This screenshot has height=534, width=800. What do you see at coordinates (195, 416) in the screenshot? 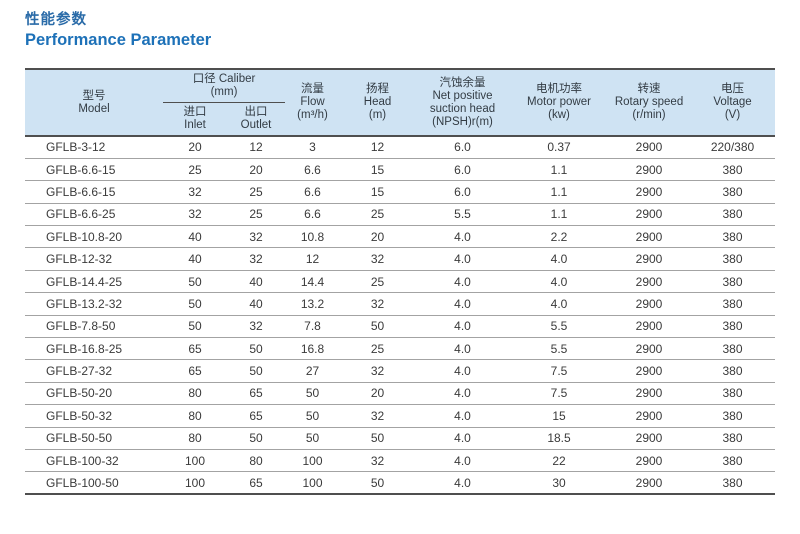
I see `value-cell: 80` at bounding box center [195, 416].